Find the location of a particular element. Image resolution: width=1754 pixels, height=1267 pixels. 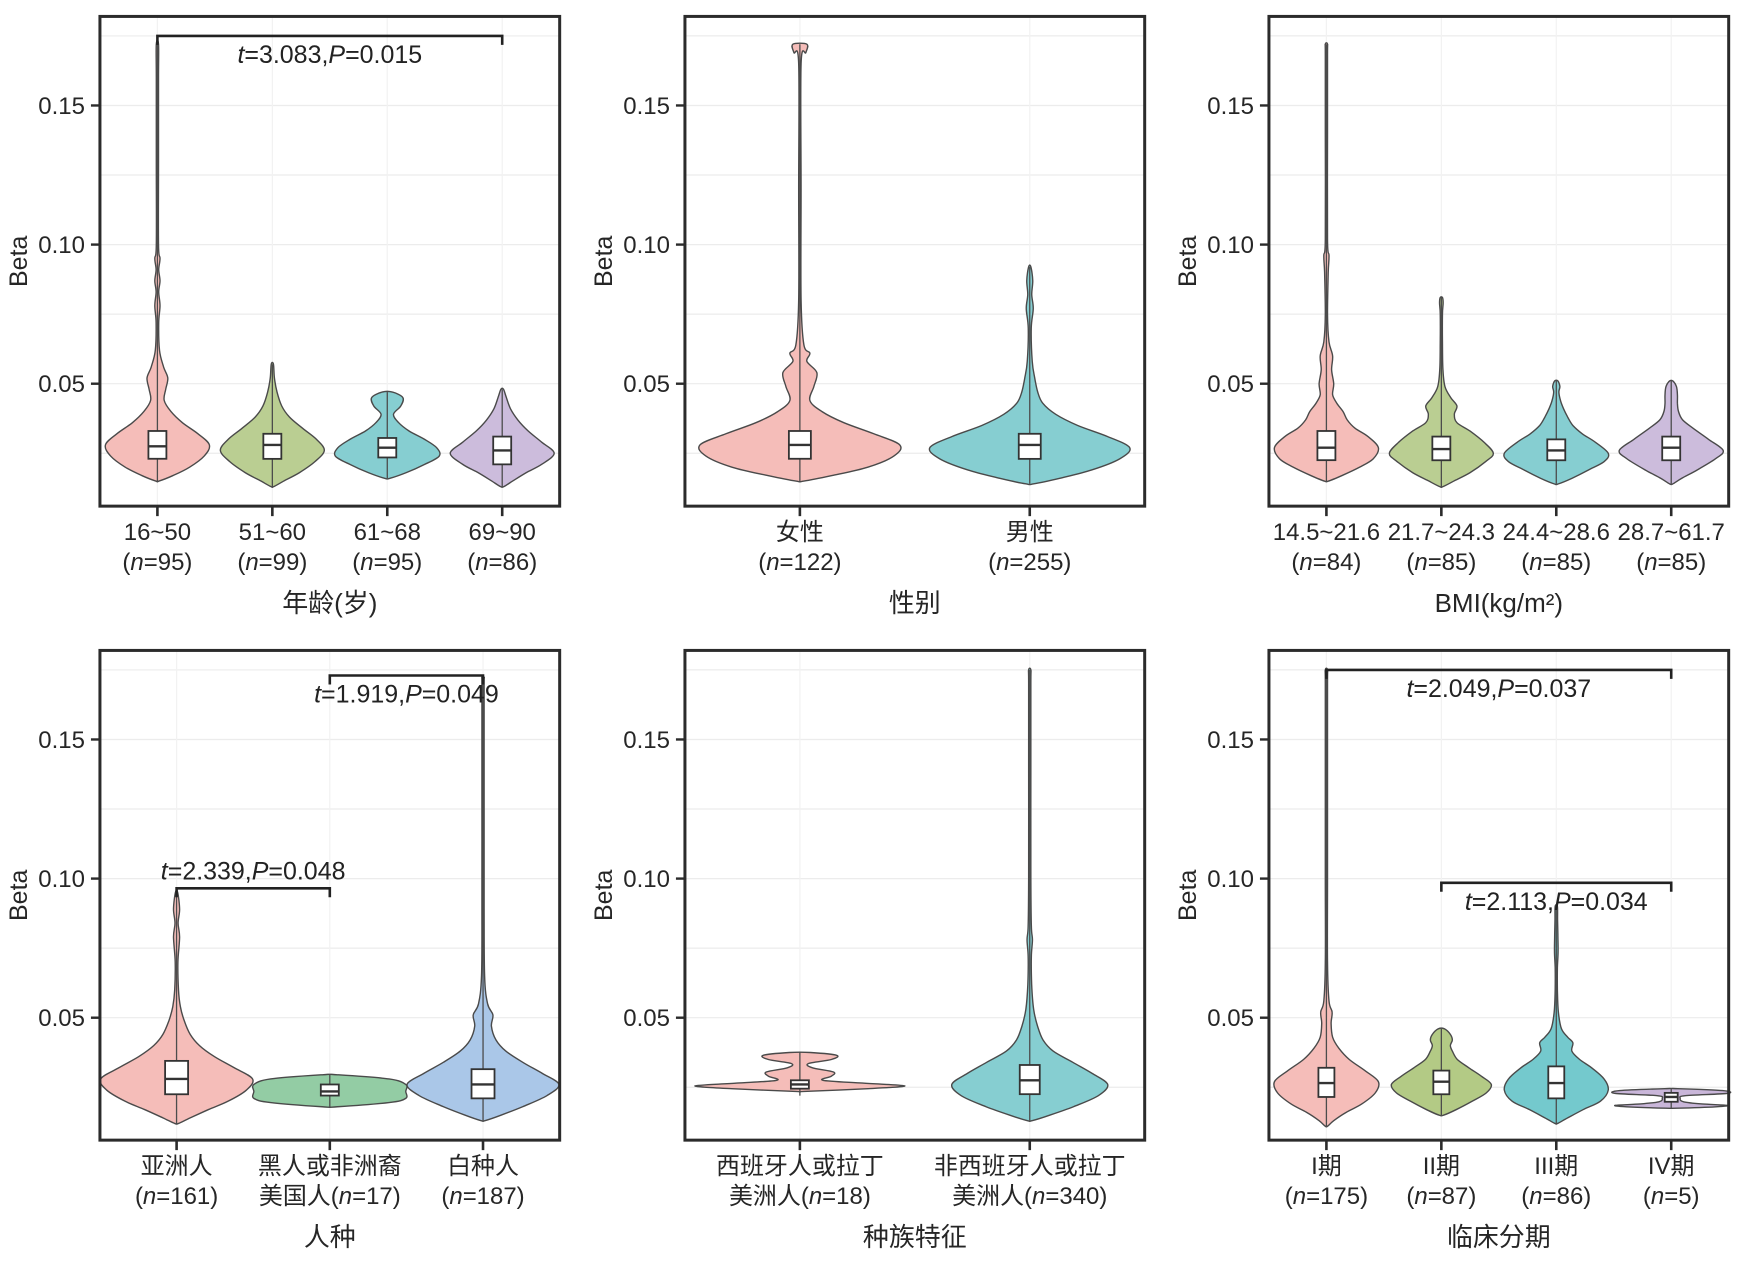

x-axis-title: 临床分期 is located at coordinates (1499, 1237).